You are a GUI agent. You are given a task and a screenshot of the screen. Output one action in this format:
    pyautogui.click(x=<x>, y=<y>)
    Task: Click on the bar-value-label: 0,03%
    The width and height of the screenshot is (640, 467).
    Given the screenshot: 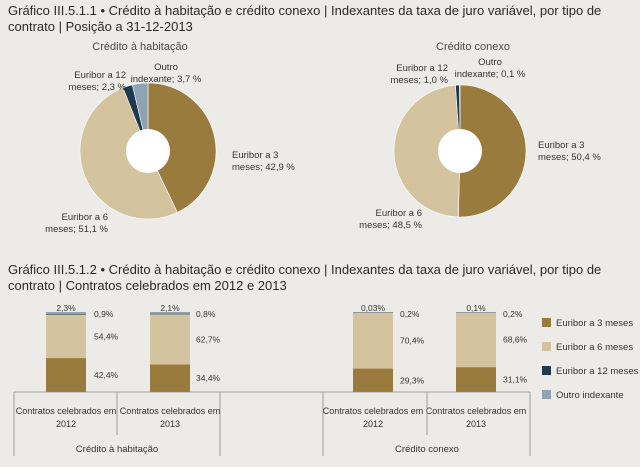 What is the action you would take?
    pyautogui.click(x=373, y=308)
    